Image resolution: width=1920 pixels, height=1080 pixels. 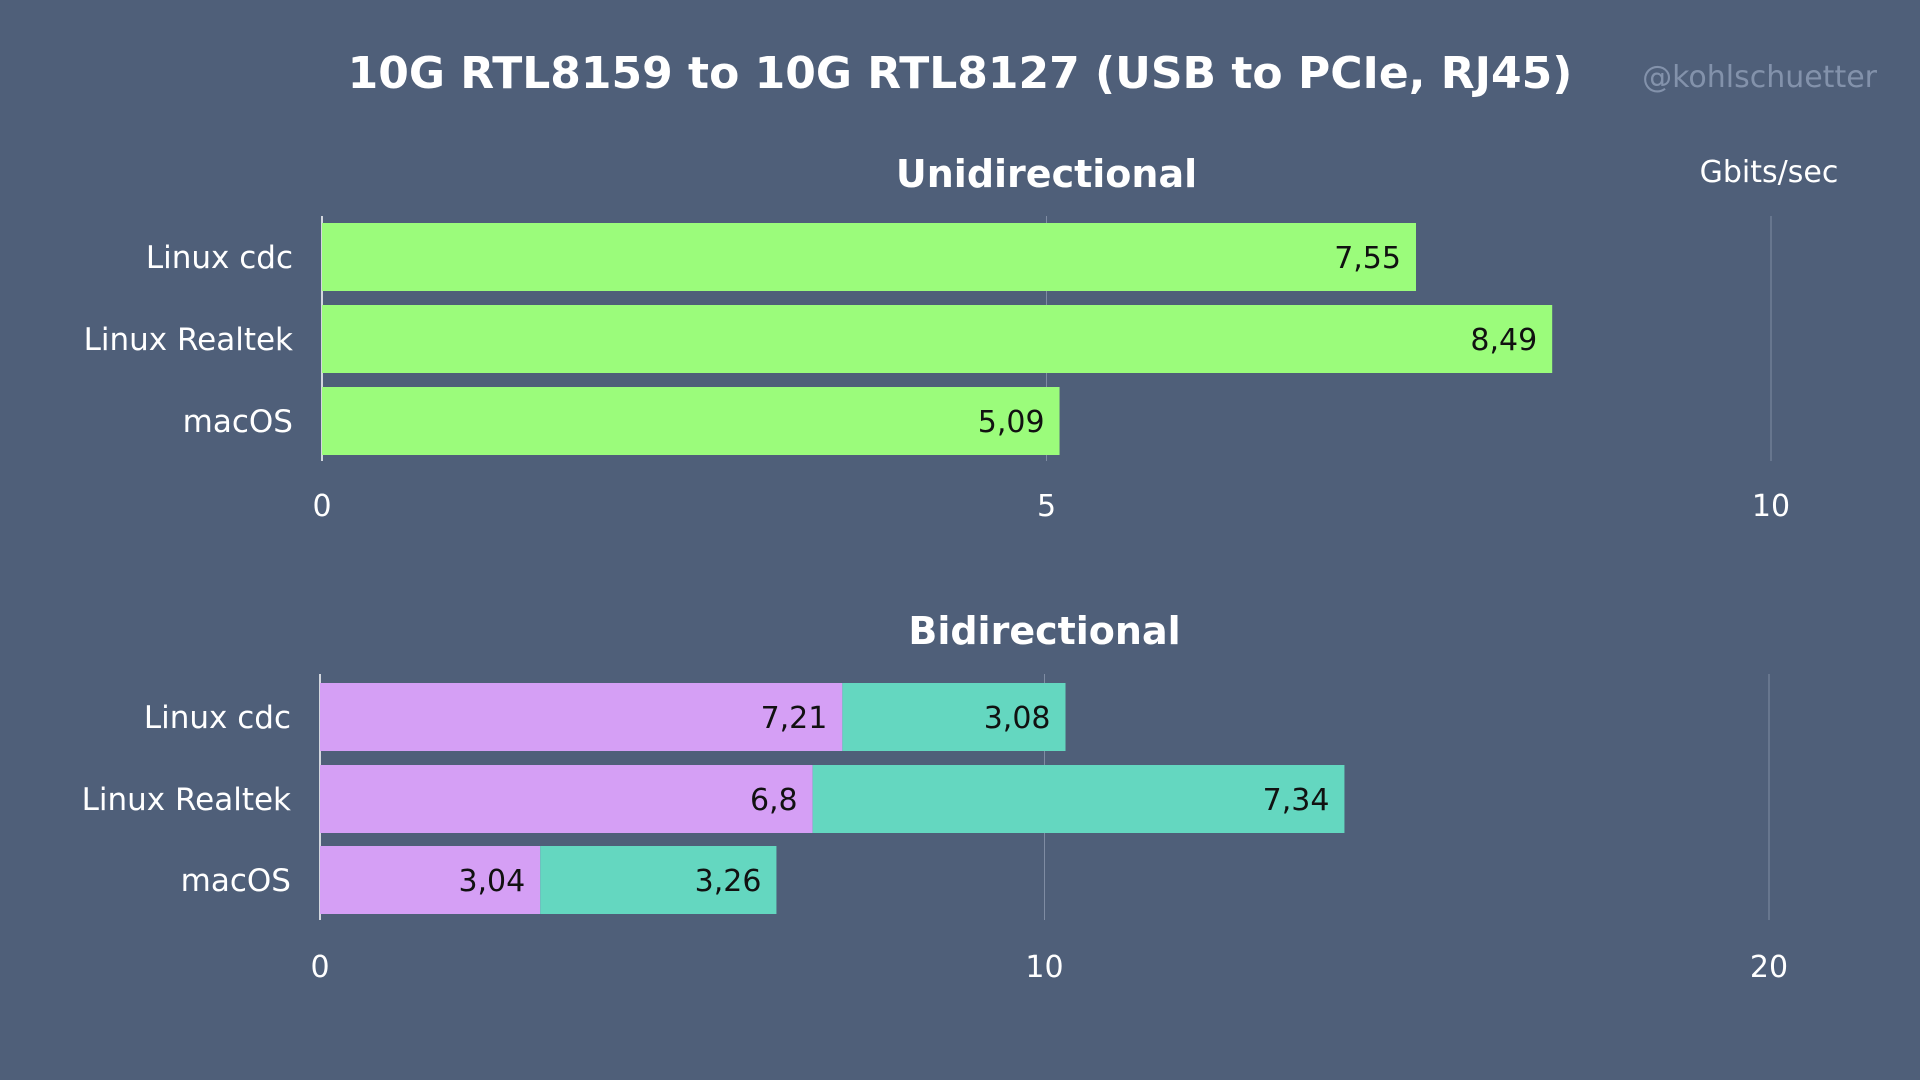 What do you see at coordinates (1011, 422) in the screenshot?
I see `panel-1-value-label: 5,09` at bounding box center [1011, 422].